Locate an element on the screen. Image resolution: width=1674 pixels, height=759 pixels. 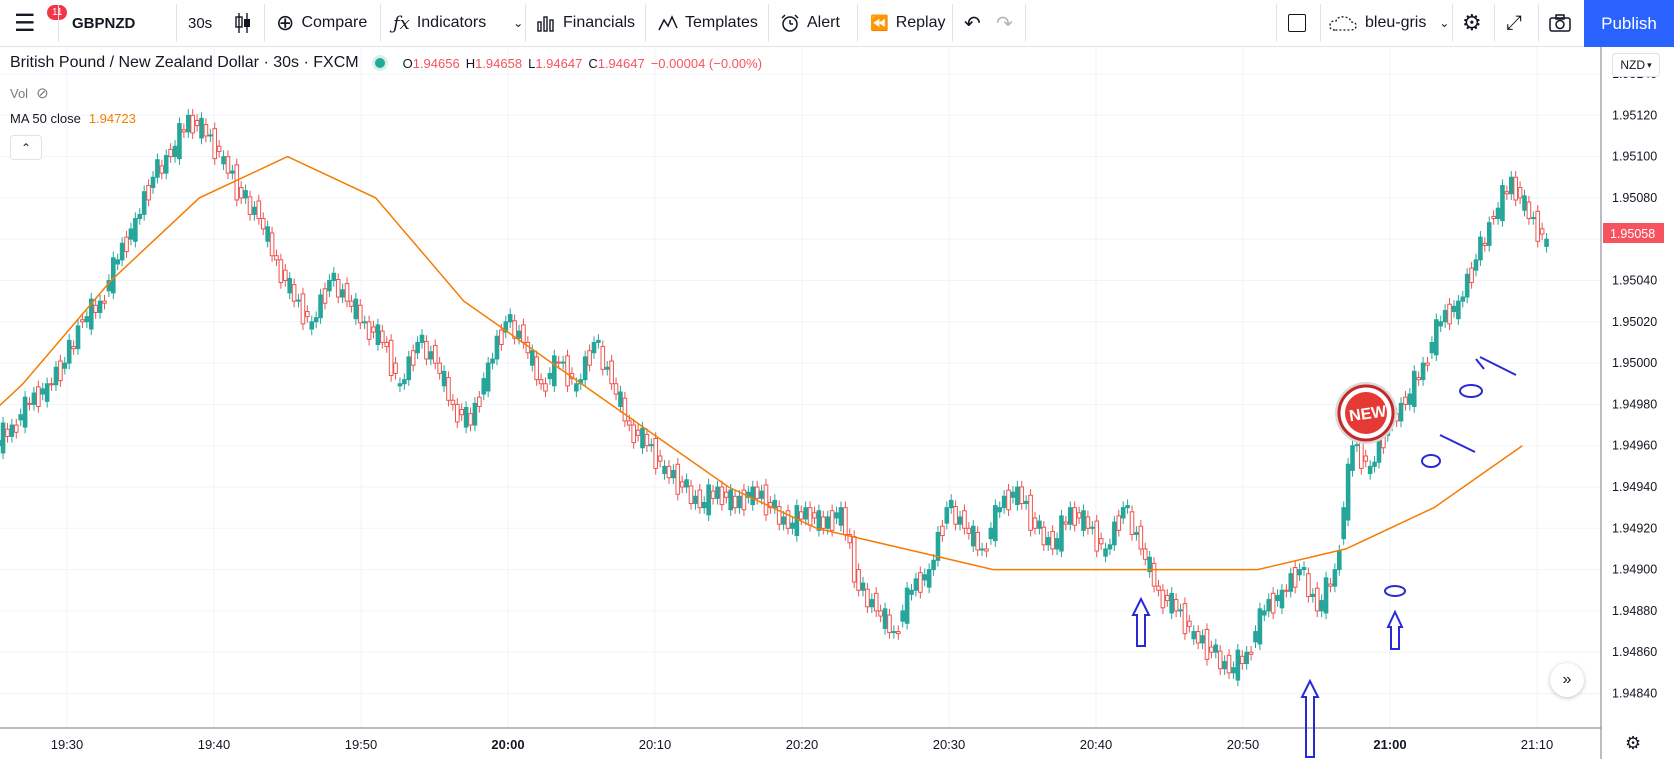
eye-hidden-icon: ⊘ is located at coordinates (42, 93).